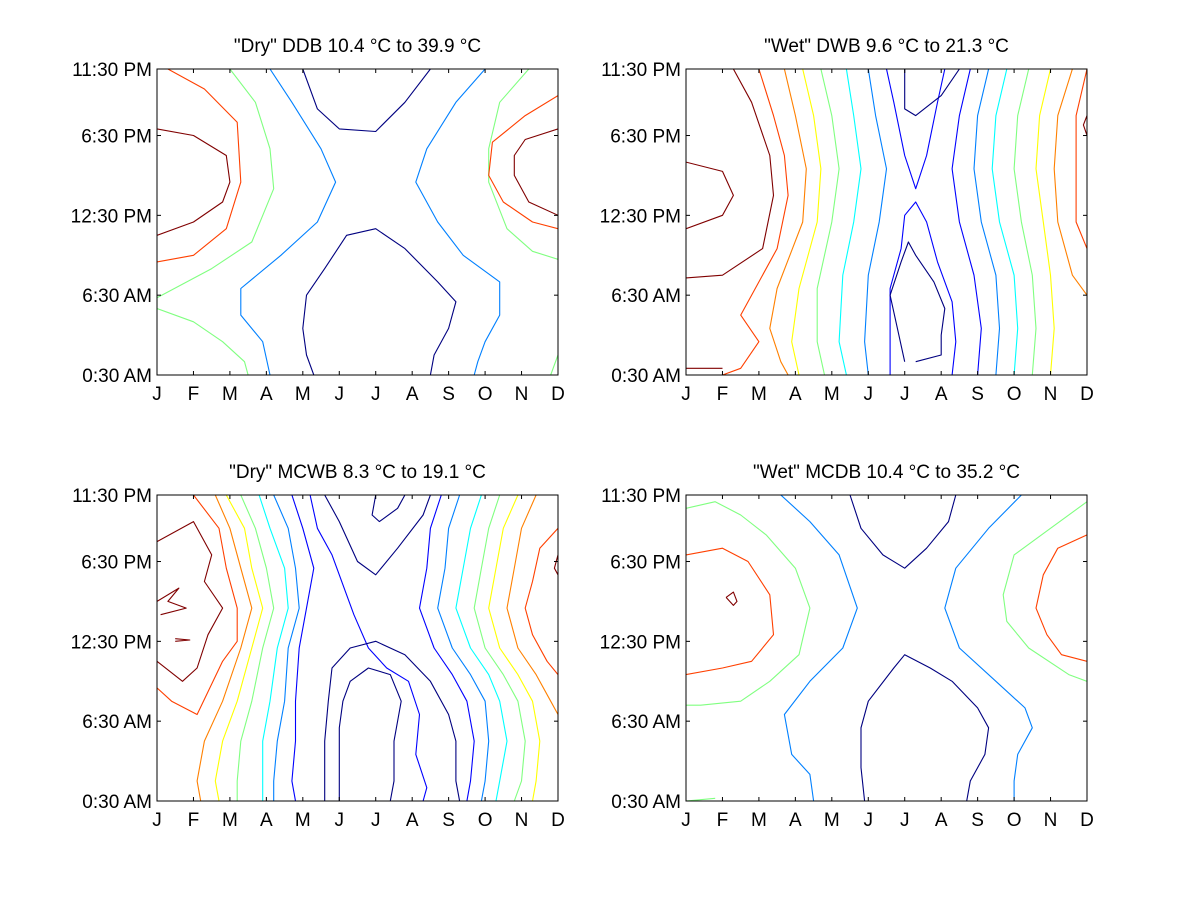  Describe the element at coordinates (646, 722) in the screenshot. I see `y-tick-label: 6:30 AM` at that location.